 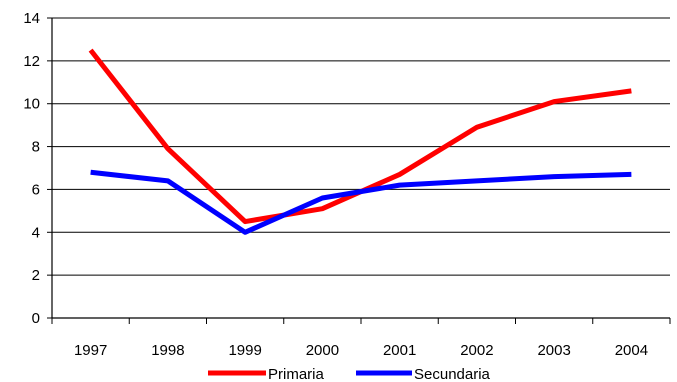 What do you see at coordinates (31, 104) in the screenshot?
I see `y-tick-label: 10` at bounding box center [31, 104].